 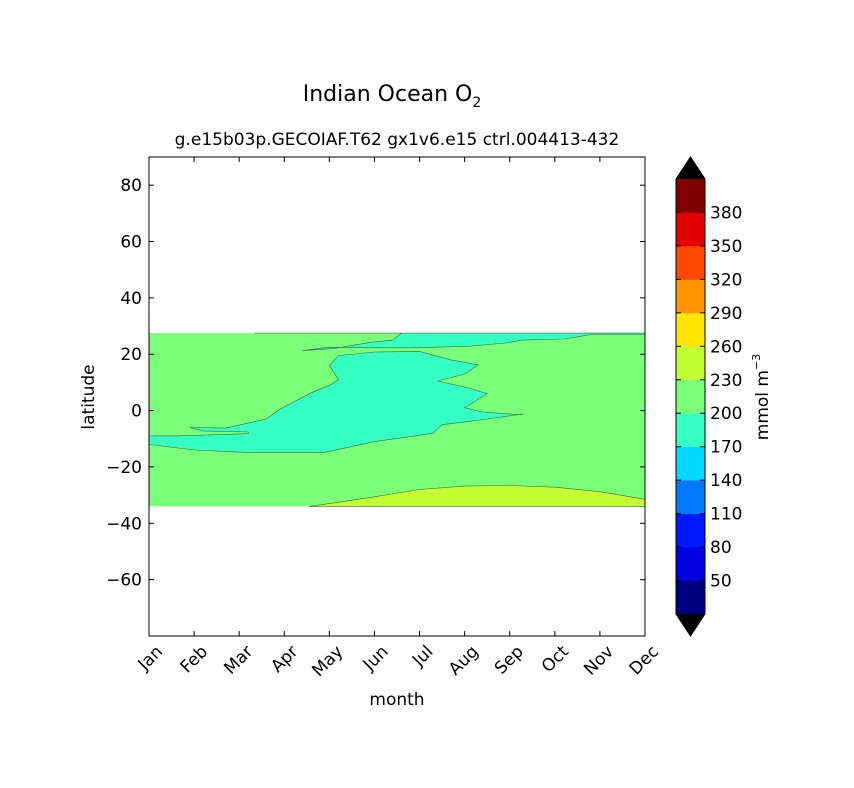 I want to click on colorbar-over-arrow, so click(x=690, y=168).